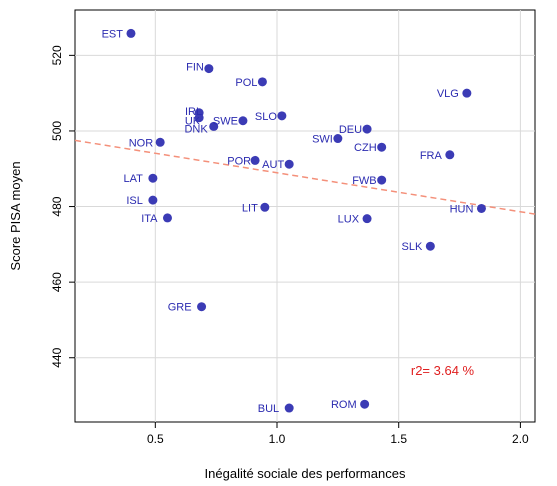  Describe the element at coordinates (344, 405) in the screenshot. I see `point-label-rom: ROM` at that location.